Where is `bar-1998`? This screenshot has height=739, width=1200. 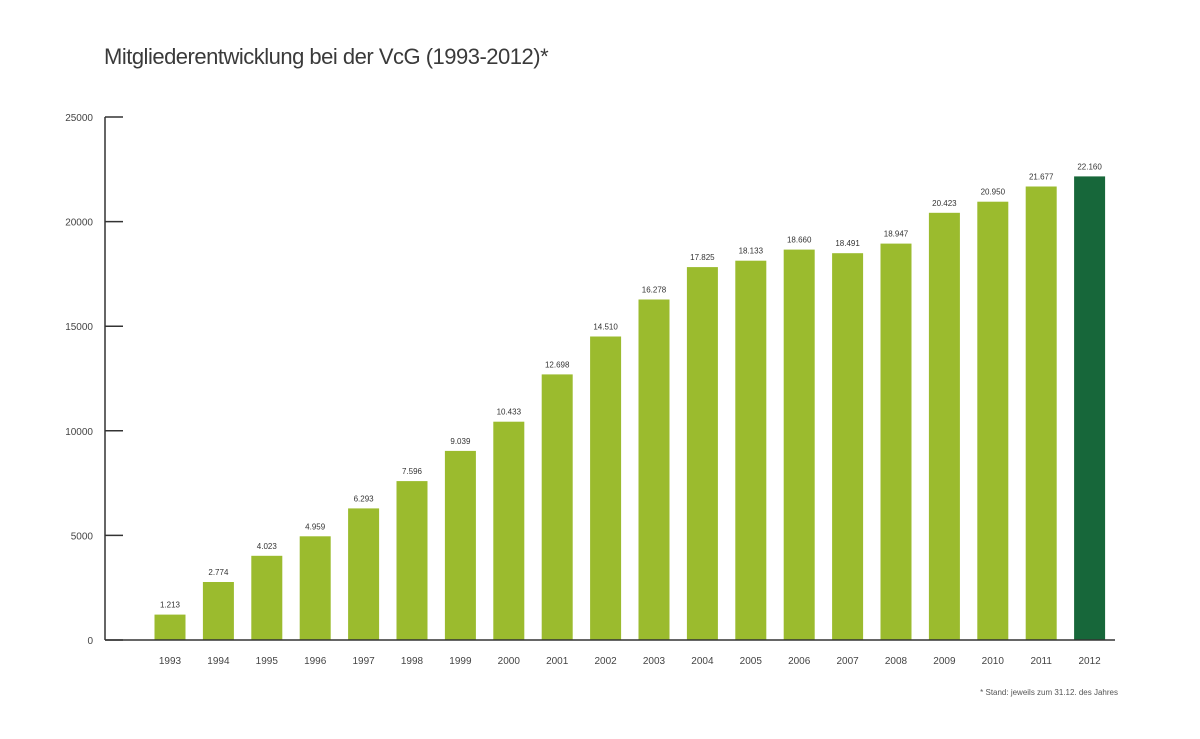
bar-1998 is located at coordinates (412, 560).